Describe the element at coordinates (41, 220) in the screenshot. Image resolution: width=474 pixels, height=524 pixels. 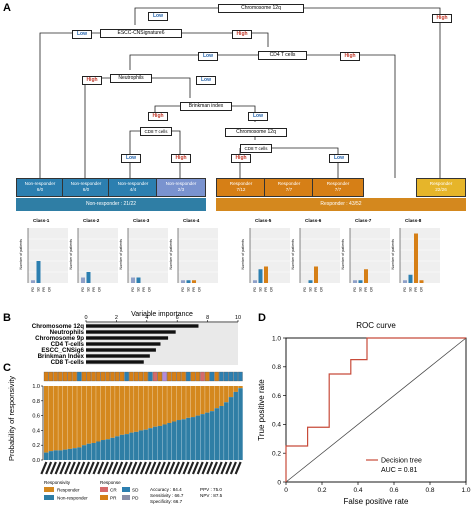
I see `class-title: Class-1` at that location.